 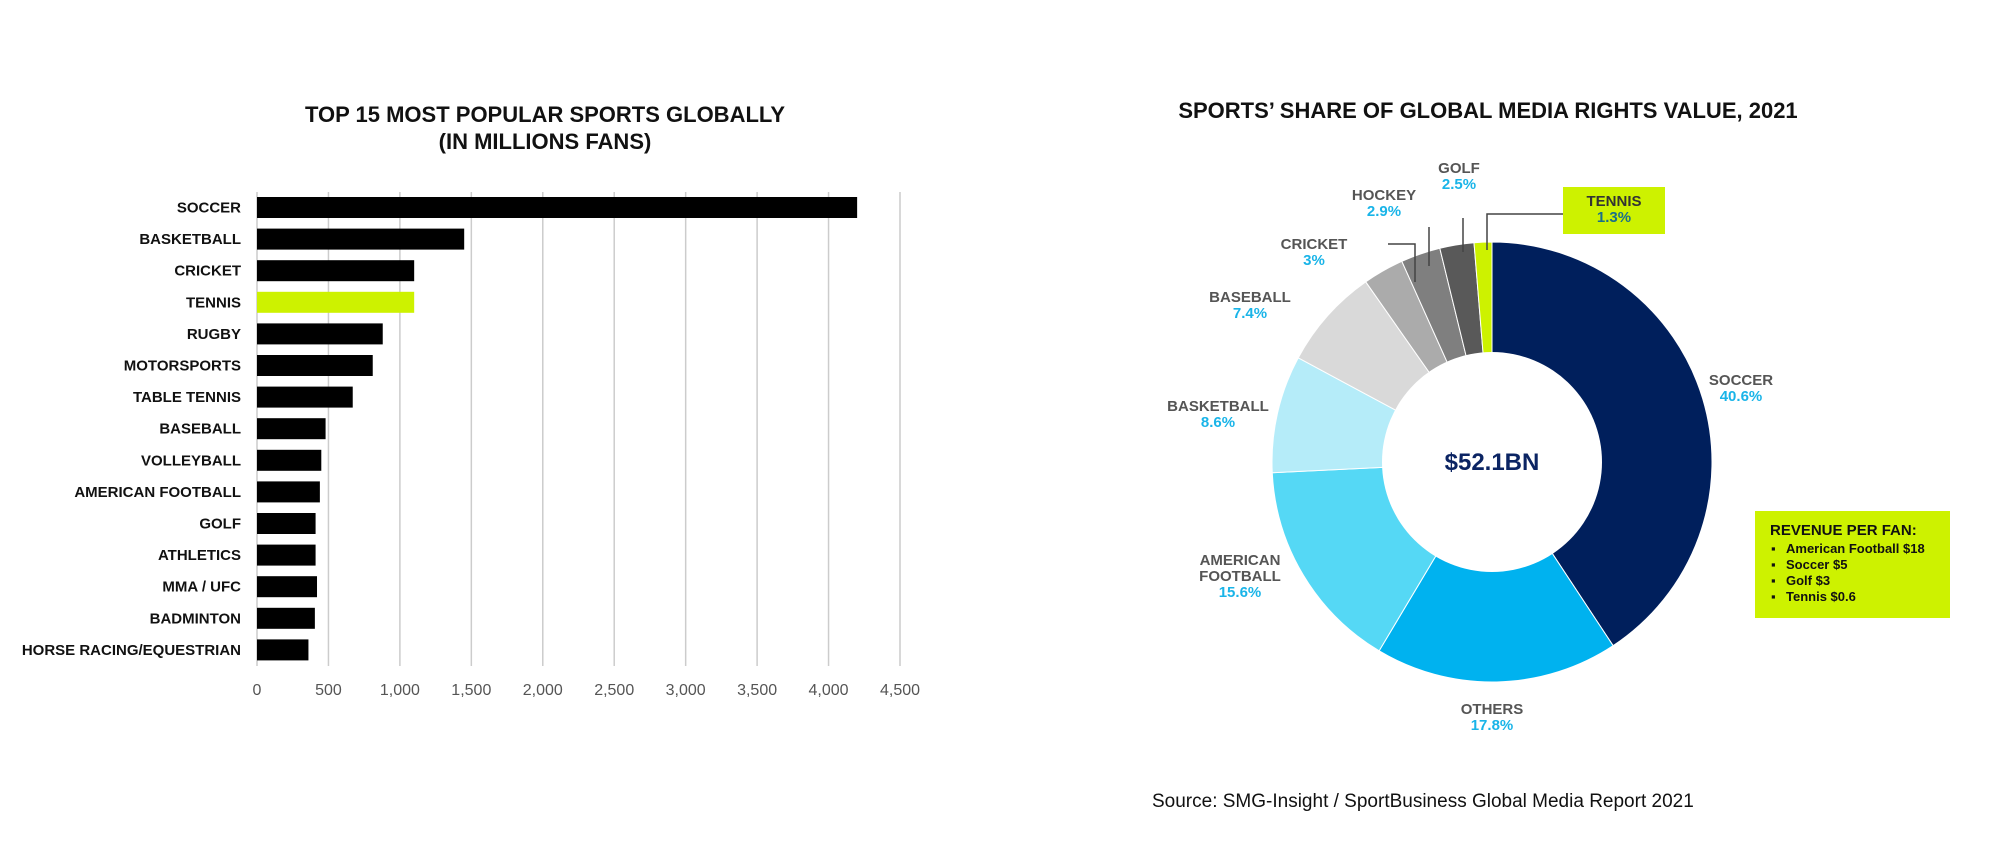 I want to click on revenue-item-american-football: American Football $18, so click(x=1855, y=548).